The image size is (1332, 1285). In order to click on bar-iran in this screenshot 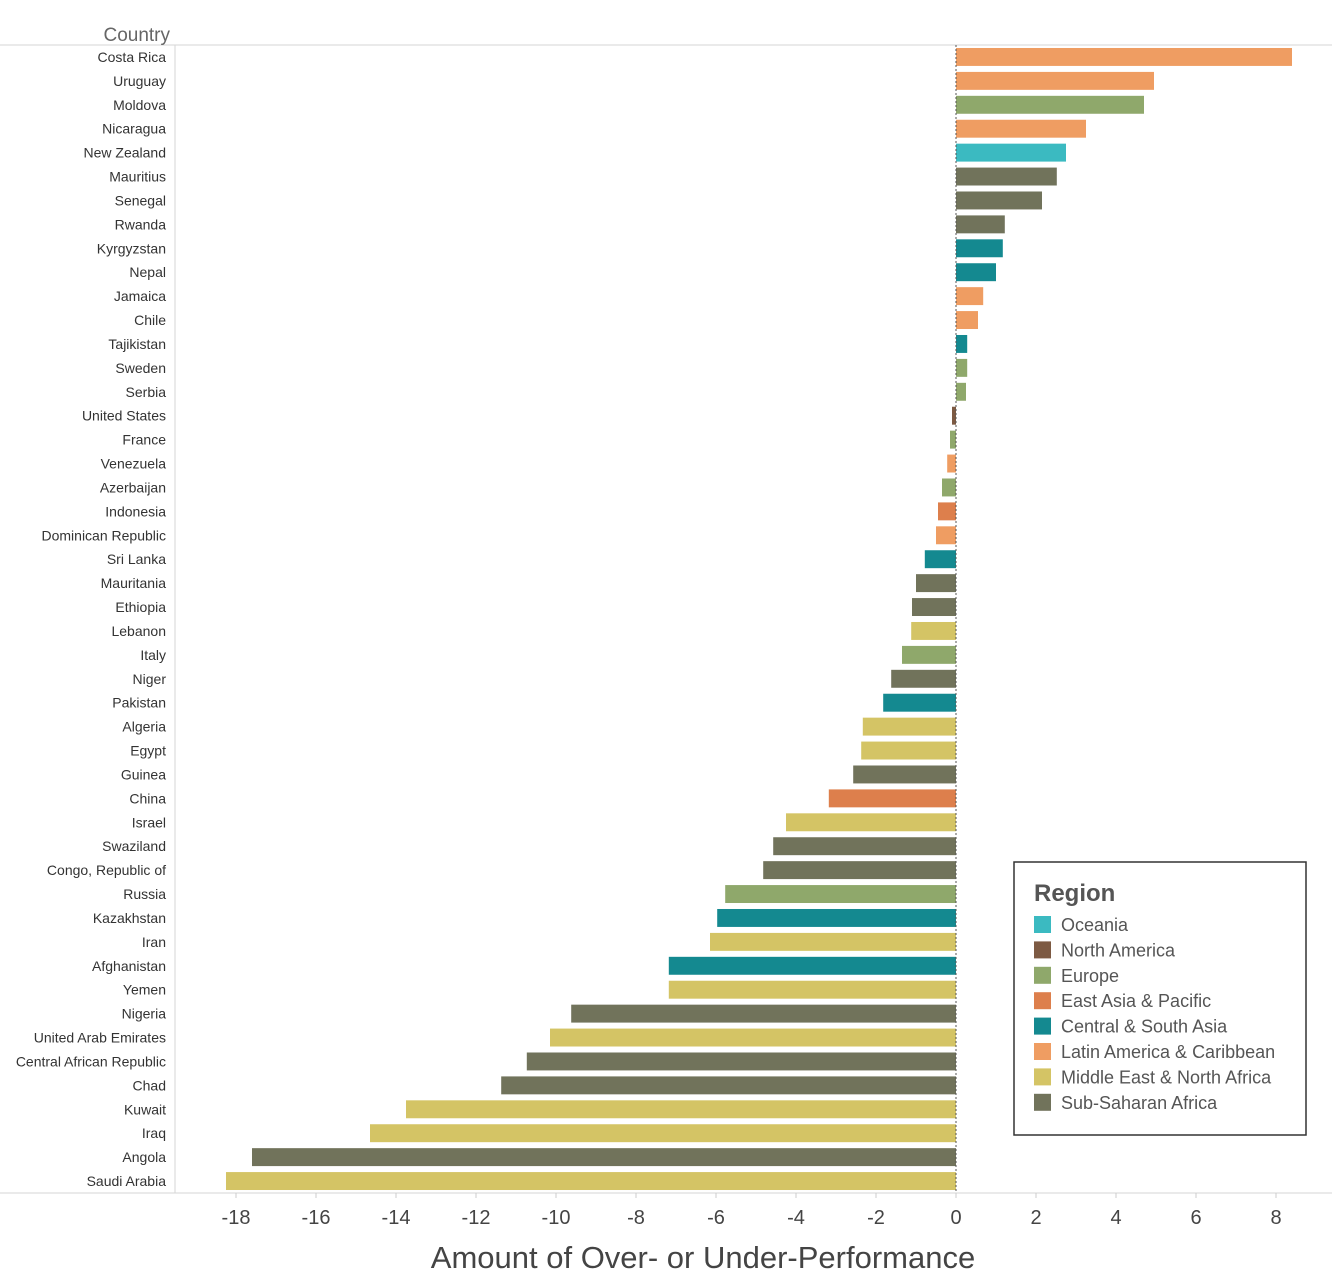, I will do `click(833, 941)`.